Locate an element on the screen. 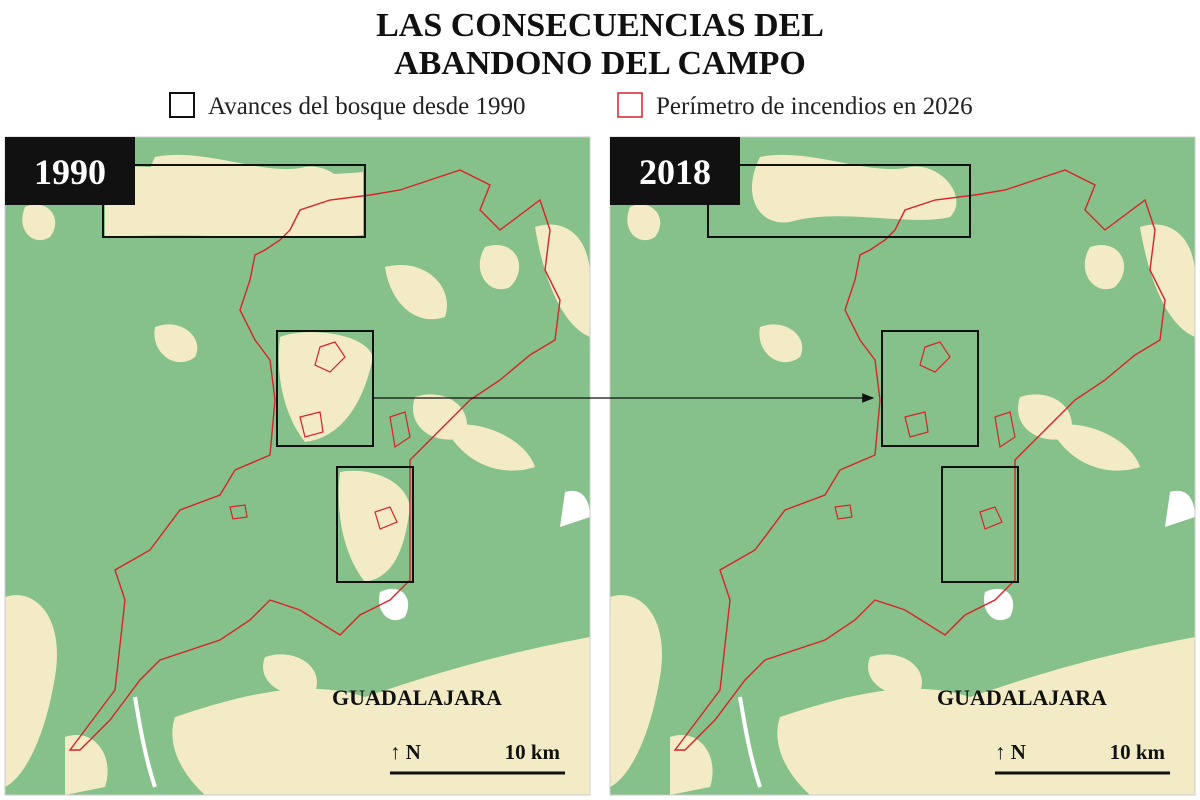 This screenshot has width=1200, height=800. year-label: 2018 is located at coordinates (675, 172).